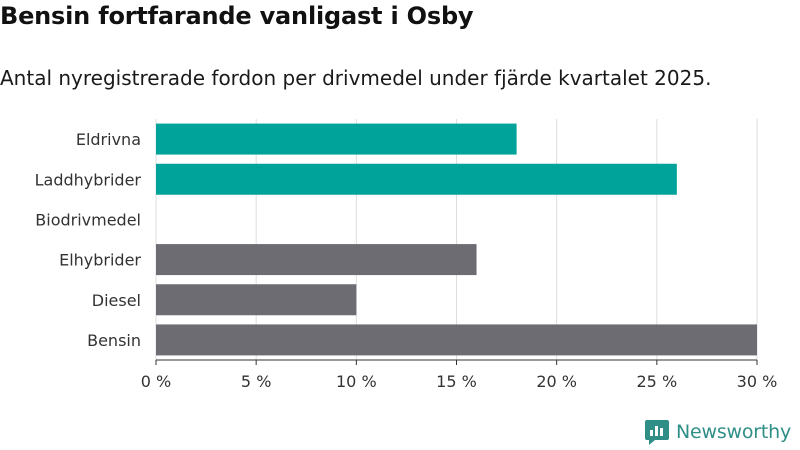 This screenshot has width=800, height=450. Describe the element at coordinates (237, 16) in the screenshot. I see `chart-title: Bensin fortfarande vanligast i Osby` at that location.